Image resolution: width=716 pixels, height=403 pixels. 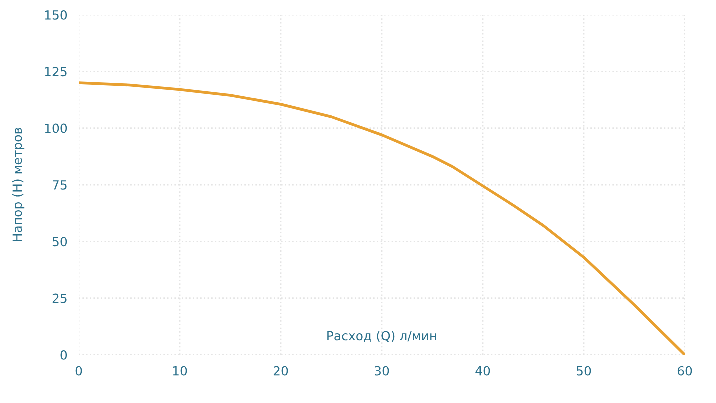 I want to click on y-tick-label: 0, so click(x=64, y=355).